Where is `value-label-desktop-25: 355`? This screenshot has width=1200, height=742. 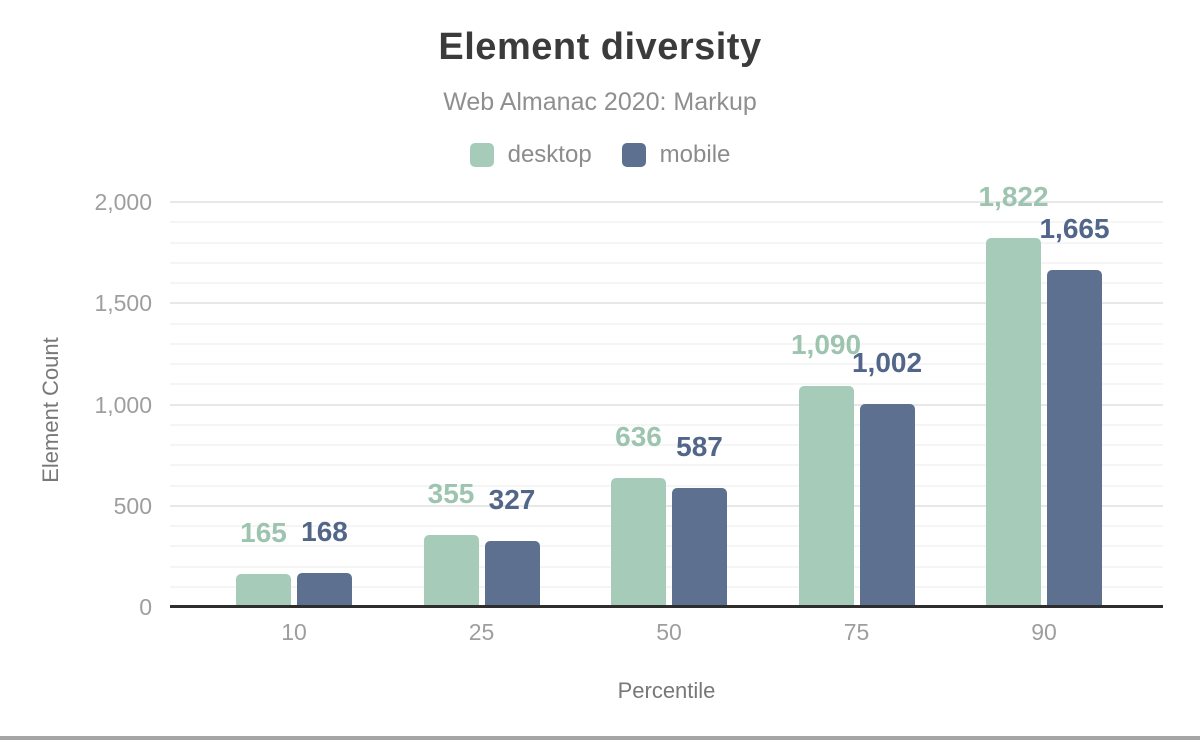
value-label-desktop-25: 355 is located at coordinates (451, 493).